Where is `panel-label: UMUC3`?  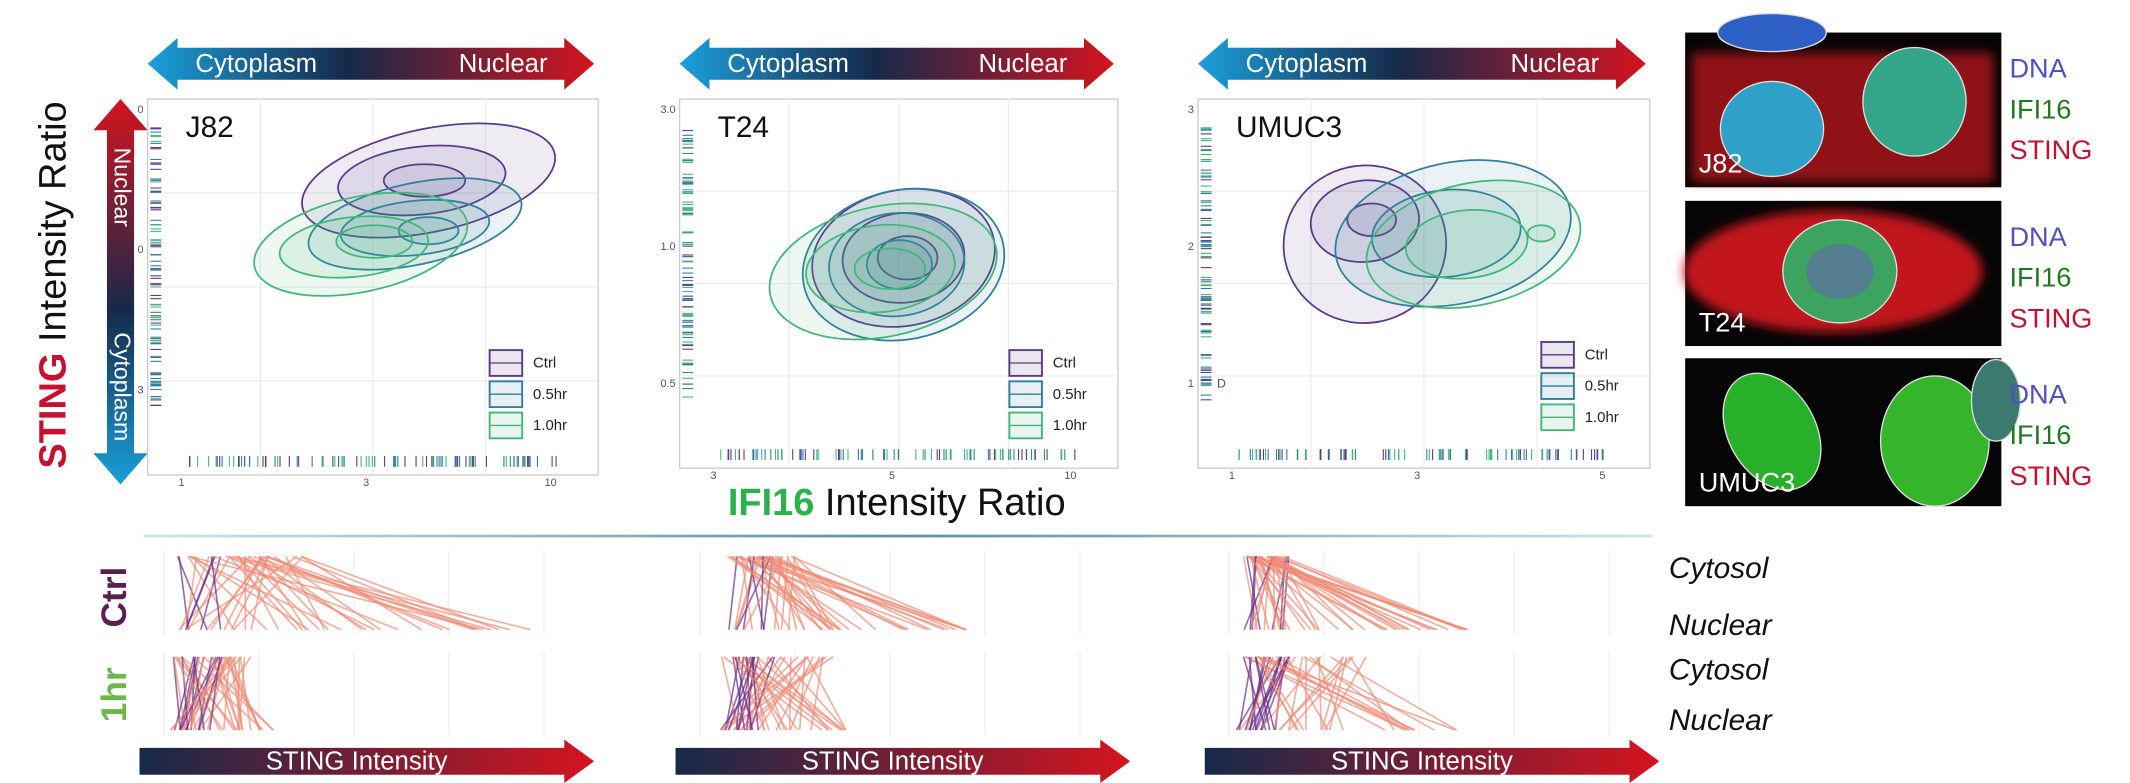
panel-label: UMUC3 is located at coordinates (1289, 127).